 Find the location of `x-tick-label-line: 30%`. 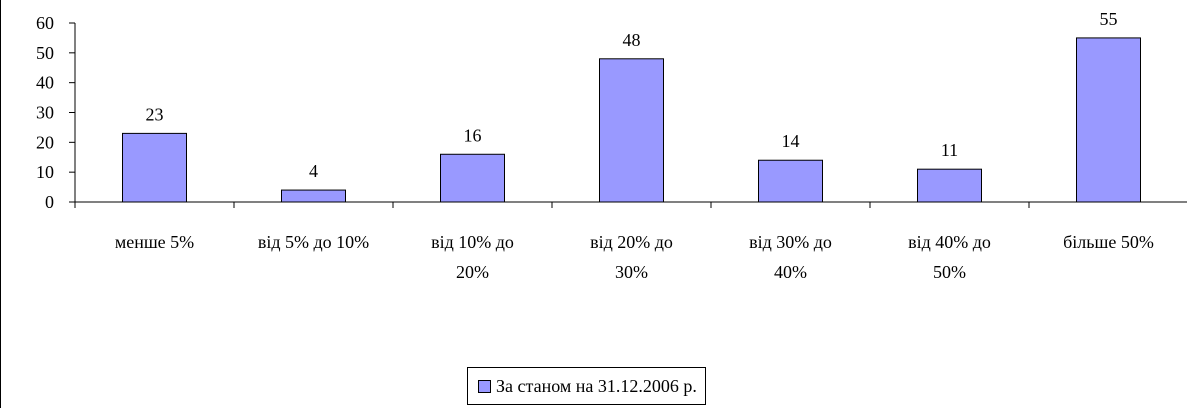

x-tick-label-line: 30% is located at coordinates (631, 272).